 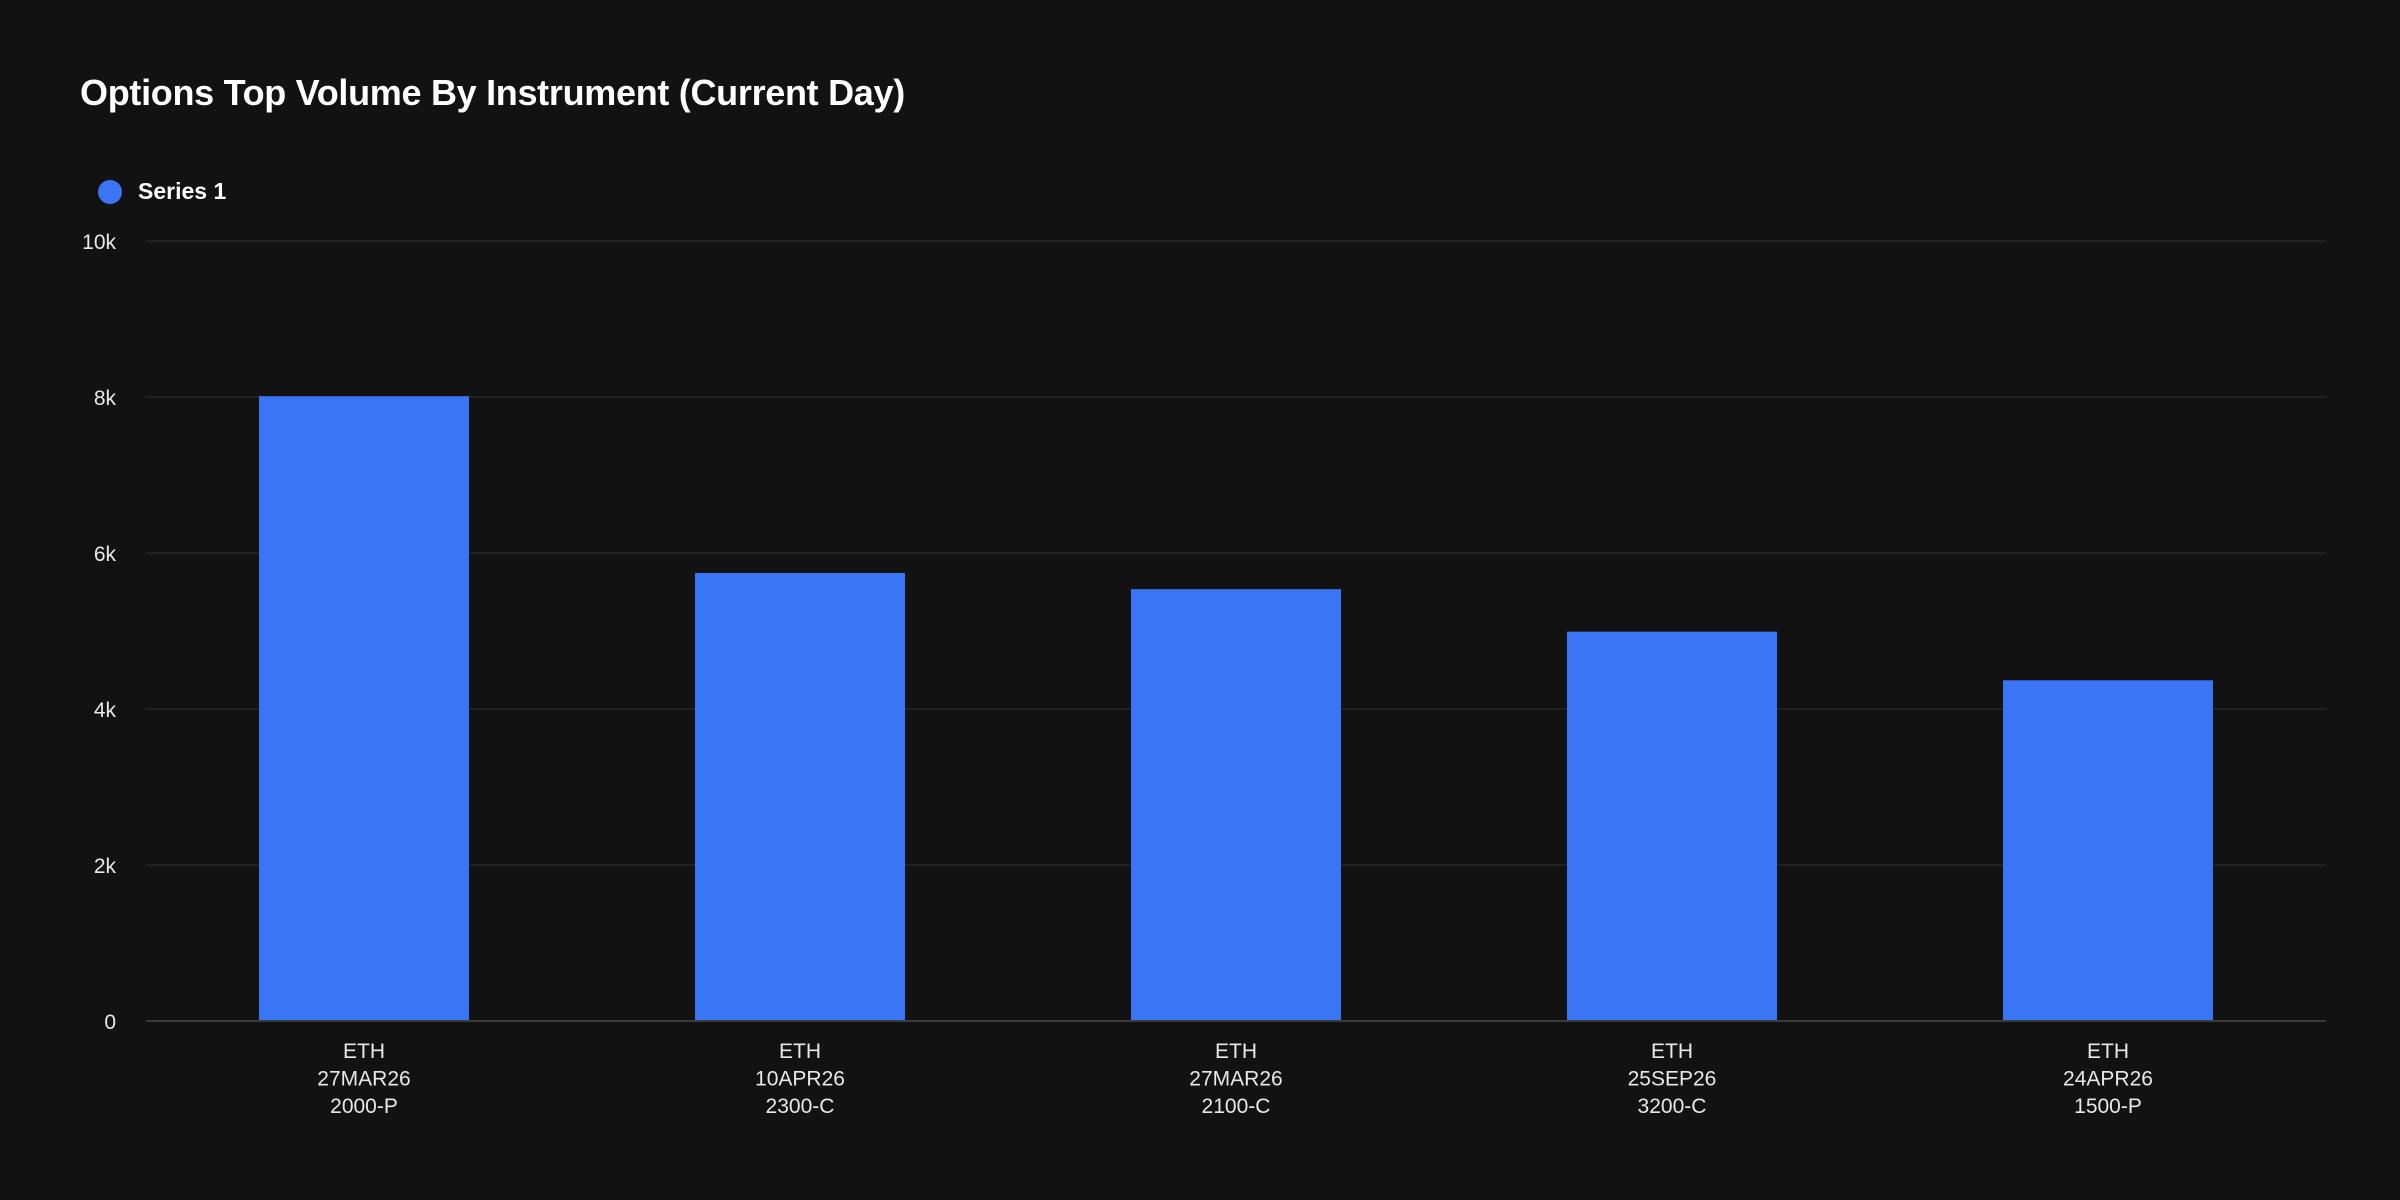 I want to click on y-tick-label: 4k, so click(x=105, y=710).